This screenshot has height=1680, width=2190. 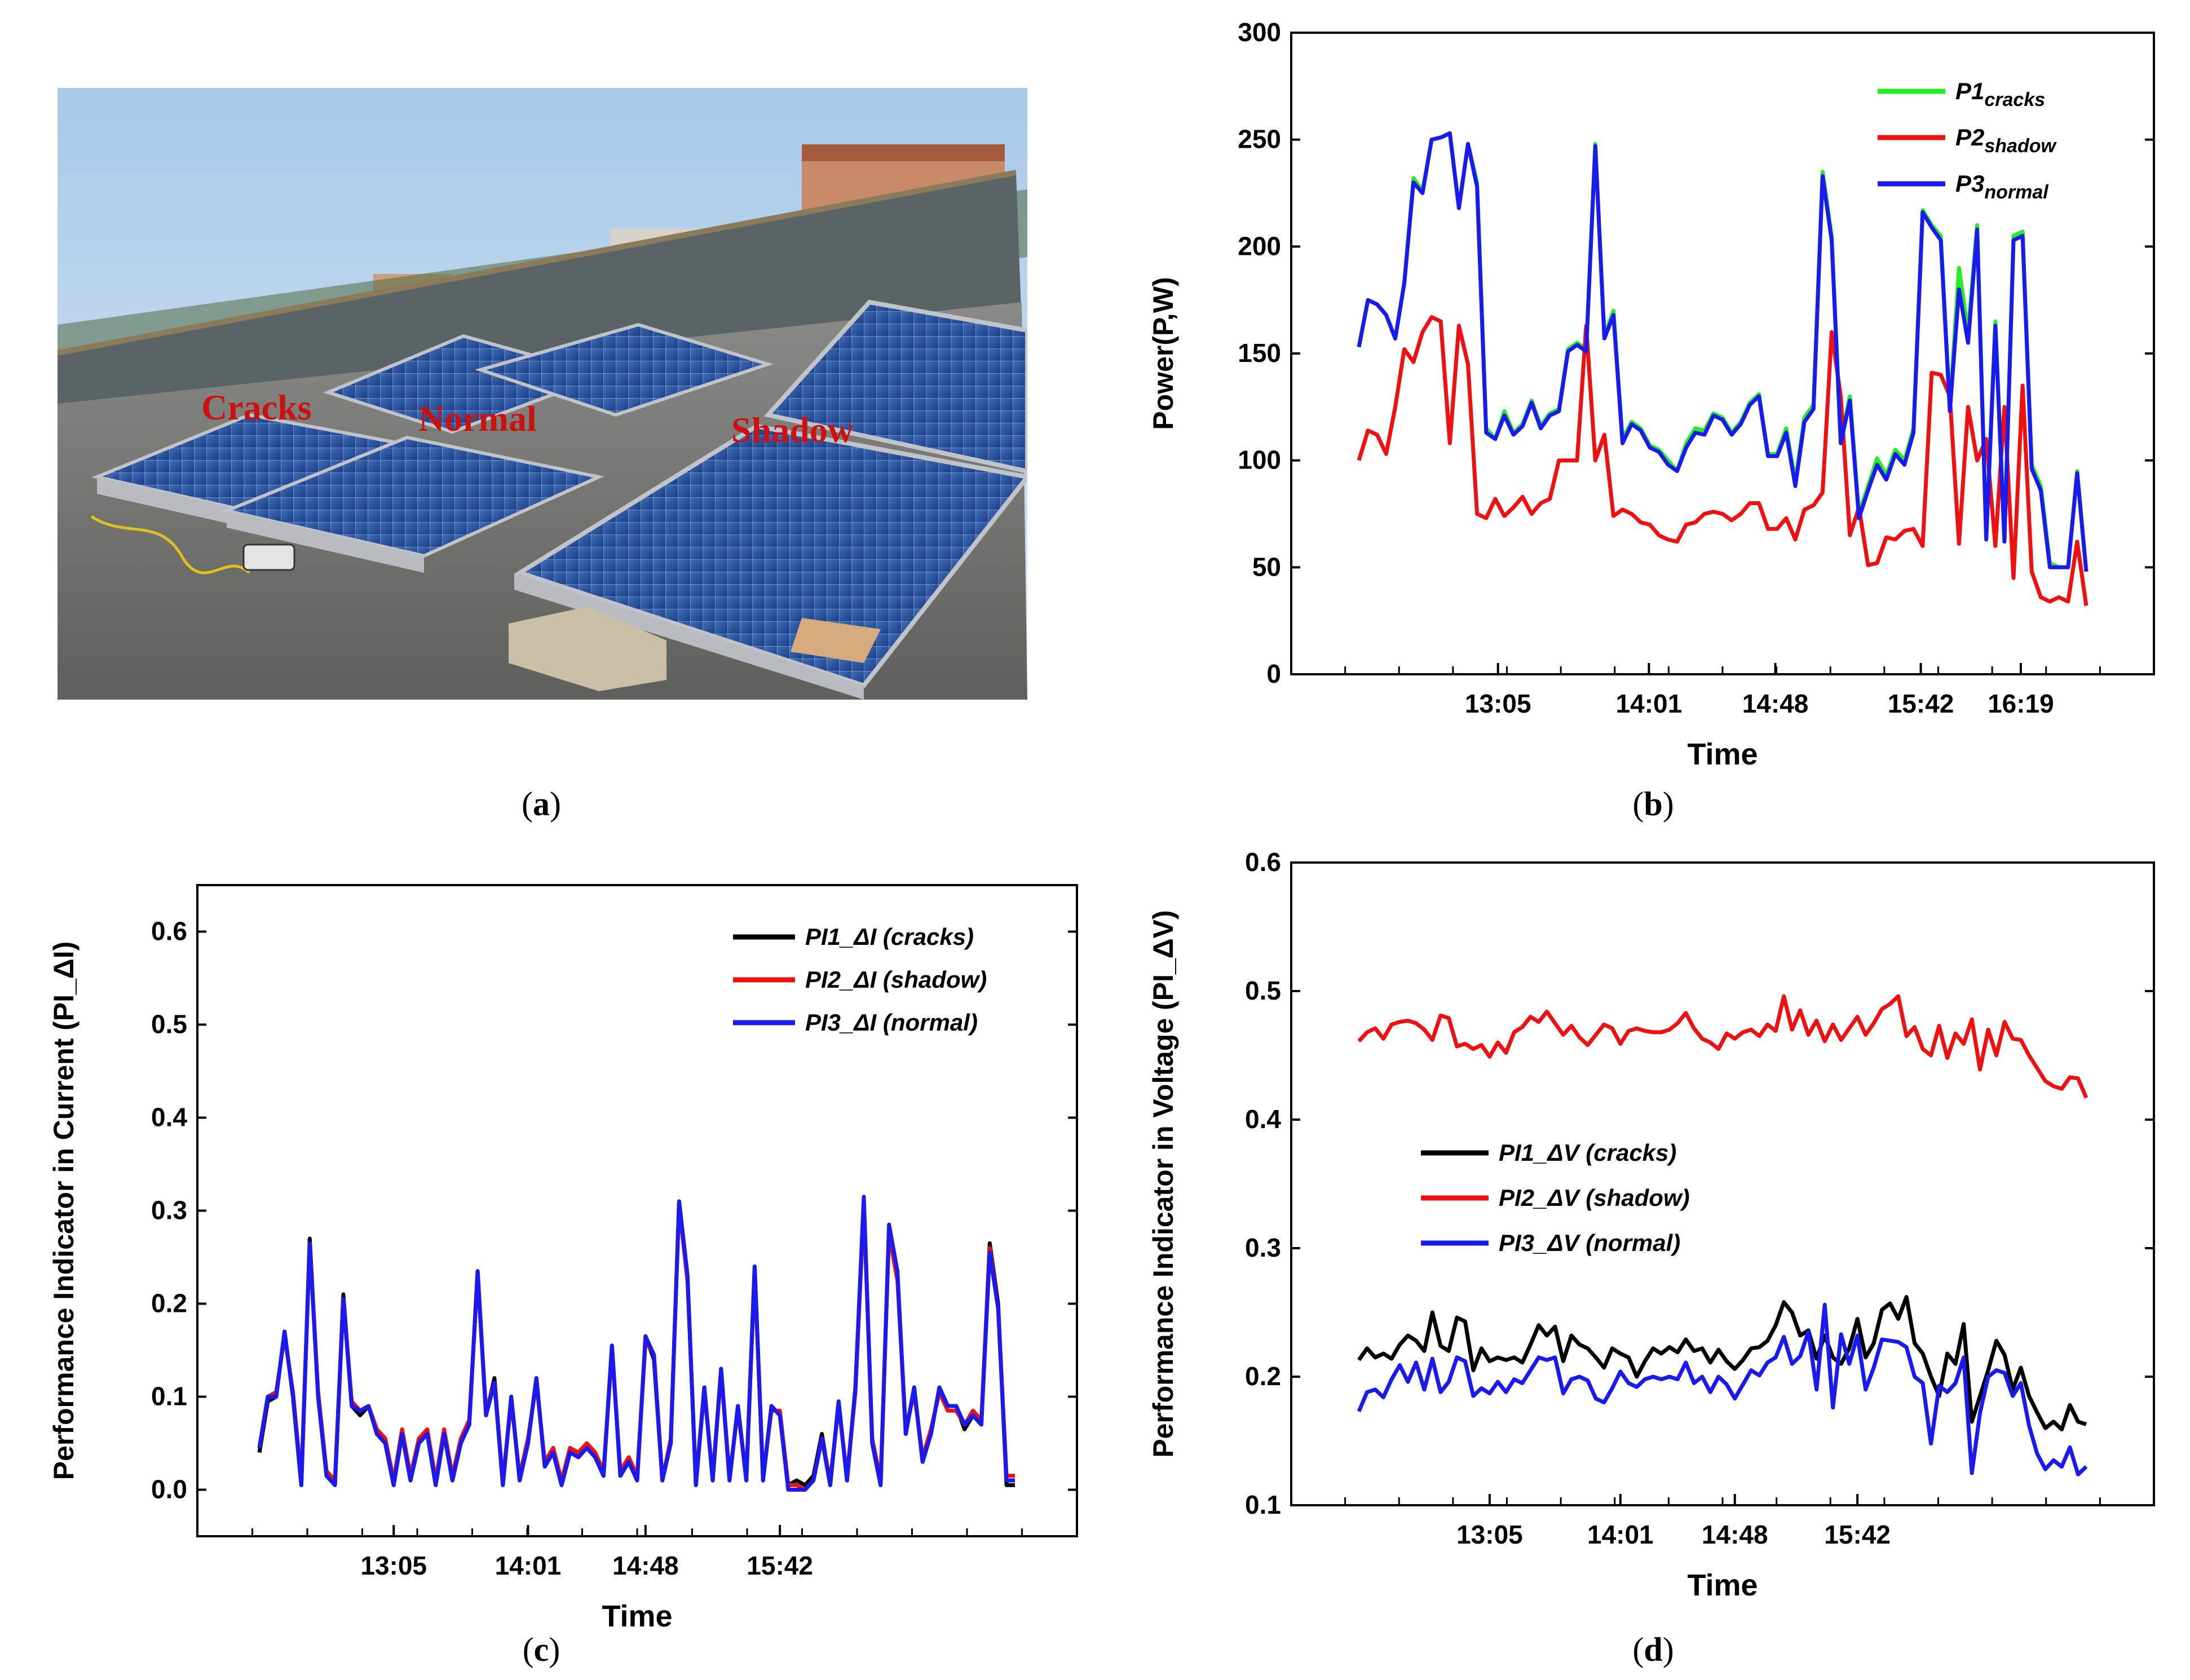 I want to click on caption-d: (d), so click(x=1653, y=1649).